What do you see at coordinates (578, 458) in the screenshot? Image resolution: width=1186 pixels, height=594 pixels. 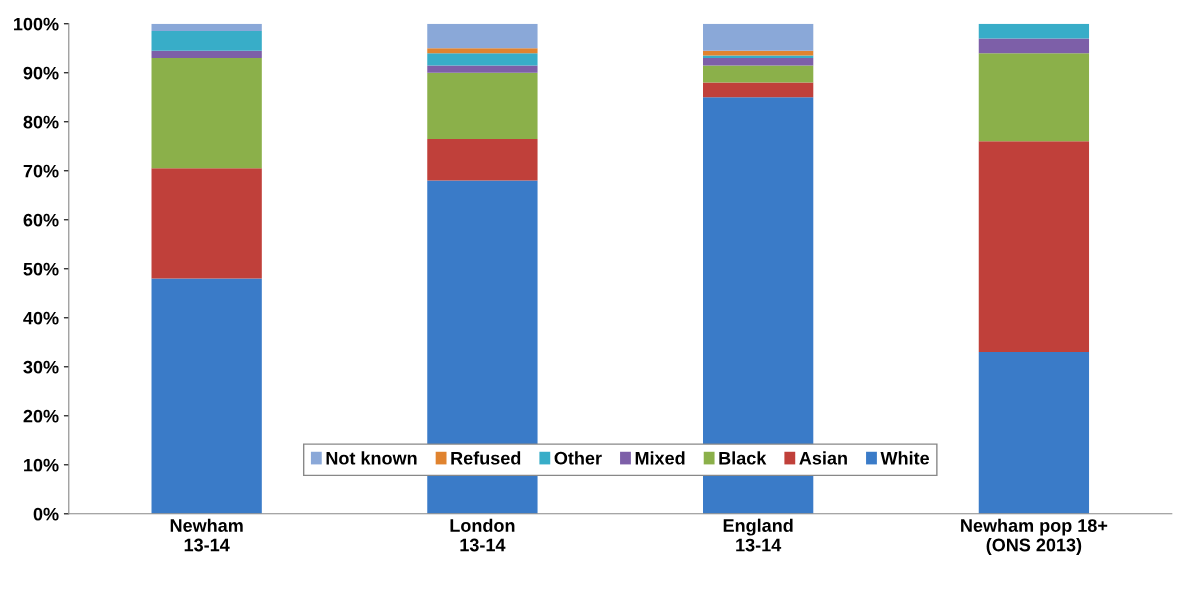 I see `legend-label: Other` at bounding box center [578, 458].